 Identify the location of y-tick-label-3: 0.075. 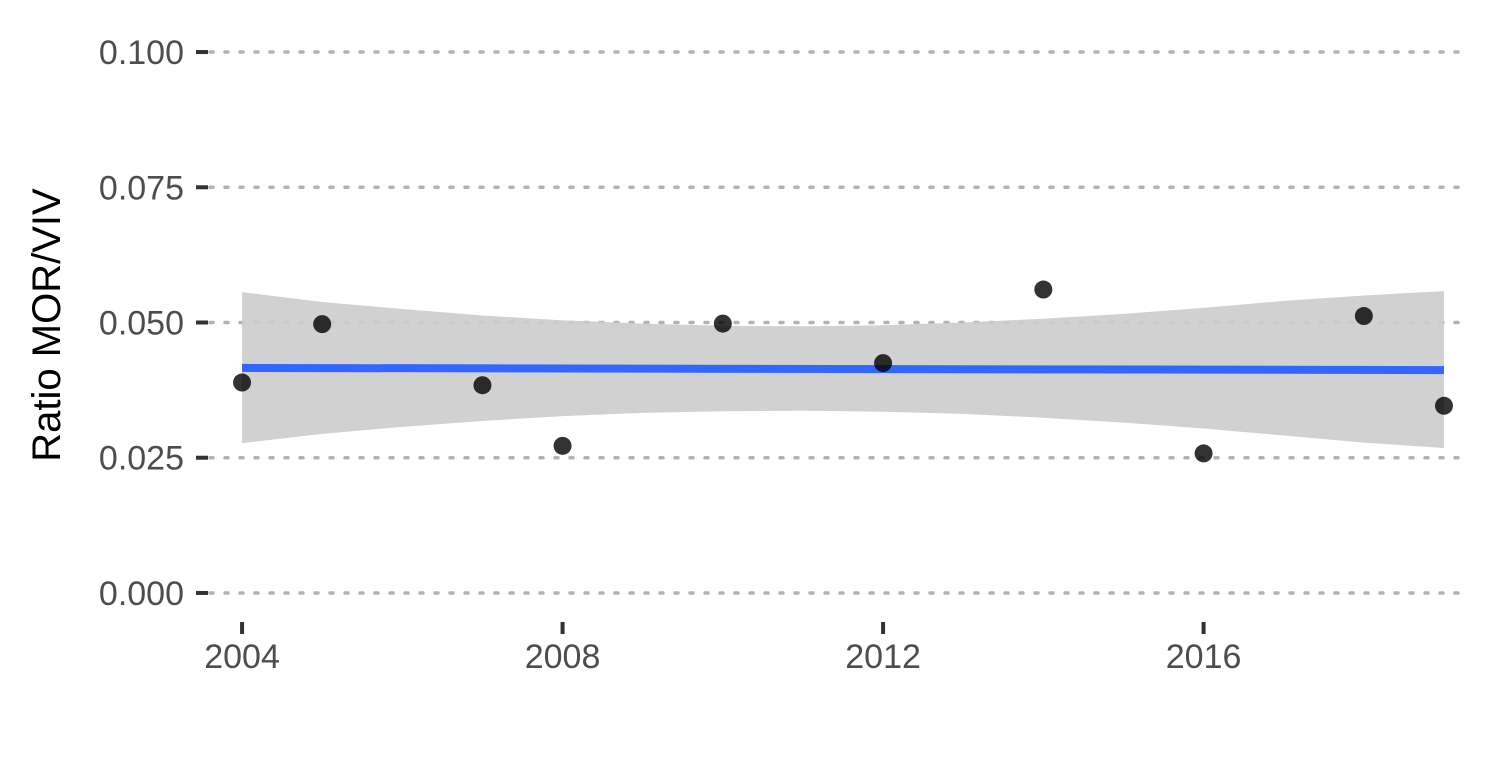
(141, 188).